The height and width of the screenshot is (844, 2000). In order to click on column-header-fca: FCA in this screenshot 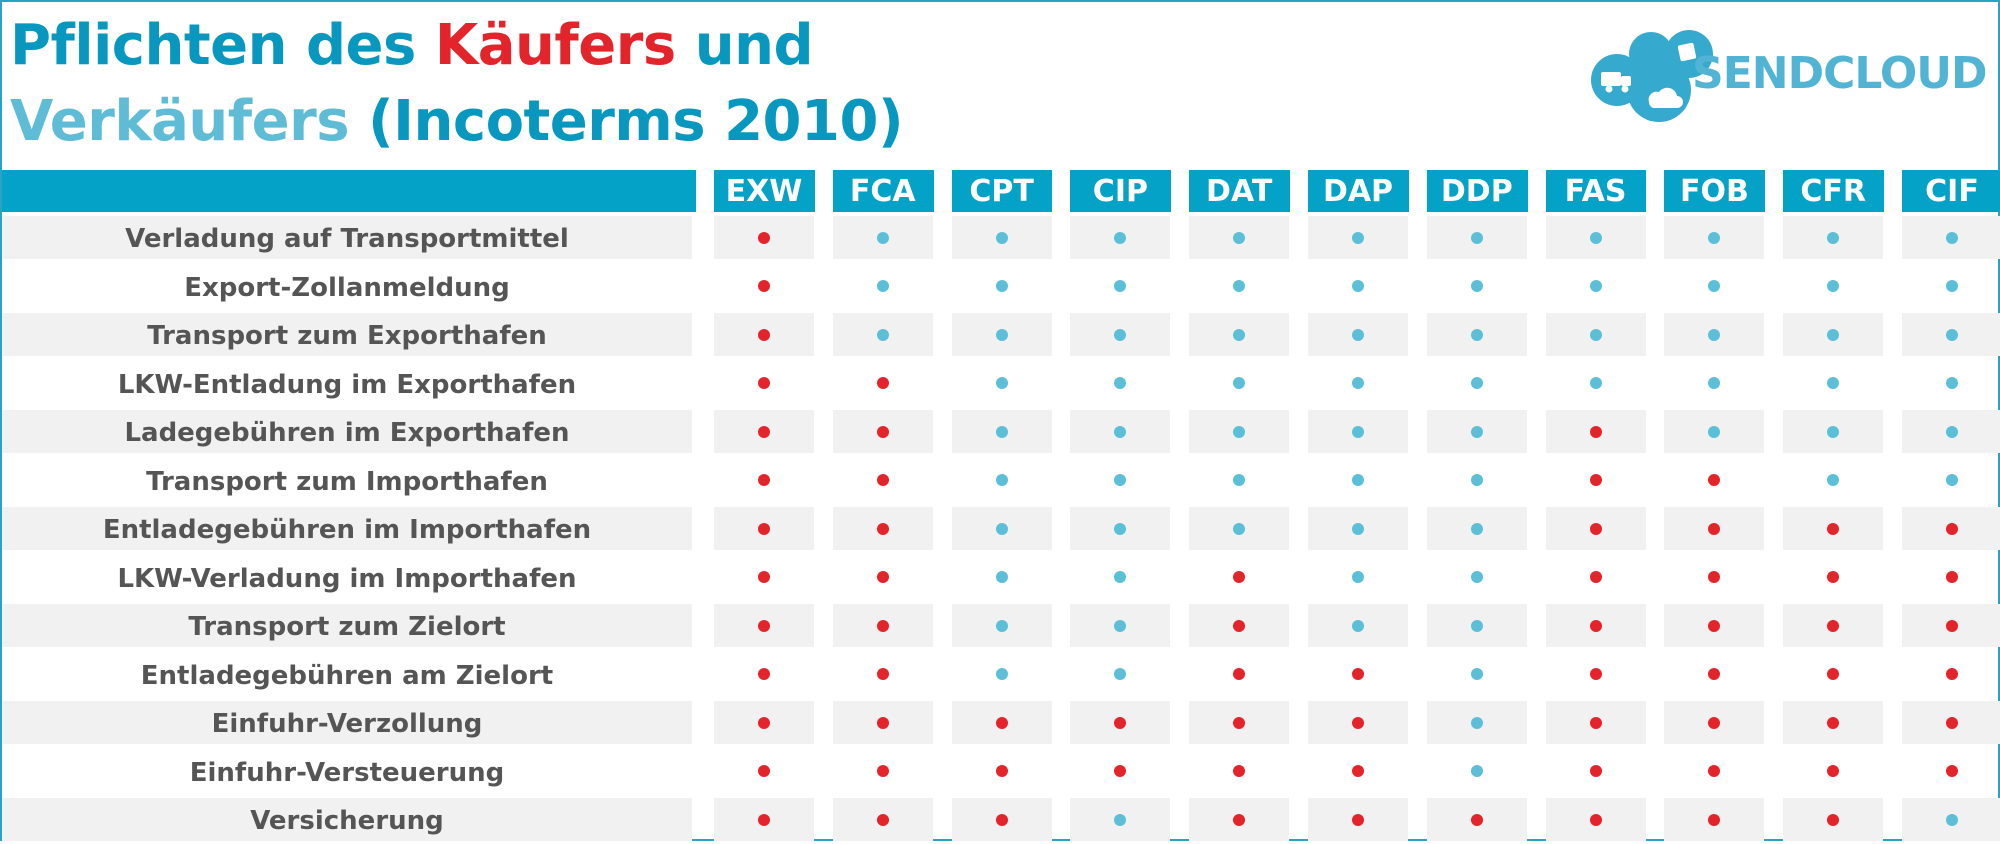, I will do `click(882, 191)`.